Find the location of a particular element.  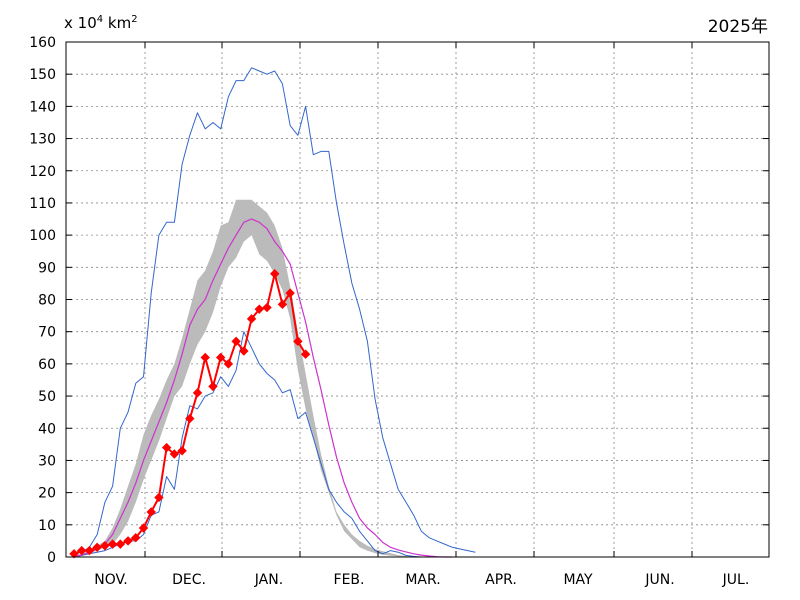

x-month-label: NOV. is located at coordinates (110, 580).